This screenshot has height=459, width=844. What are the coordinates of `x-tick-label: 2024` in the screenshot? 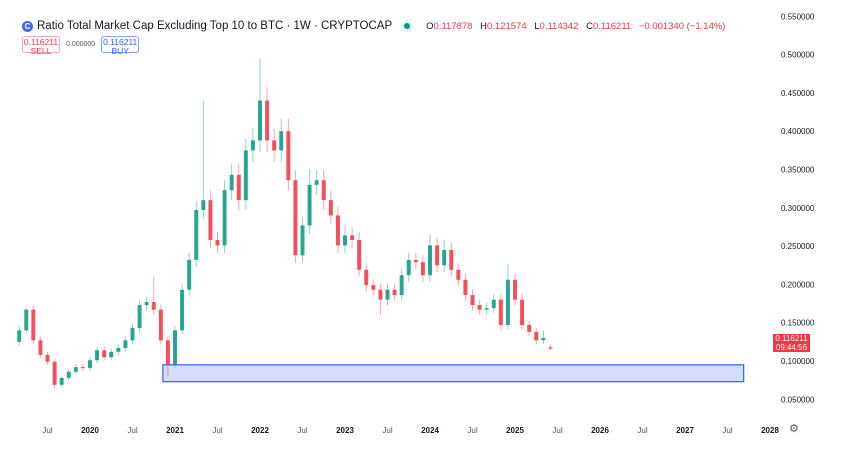 It's located at (430, 430).